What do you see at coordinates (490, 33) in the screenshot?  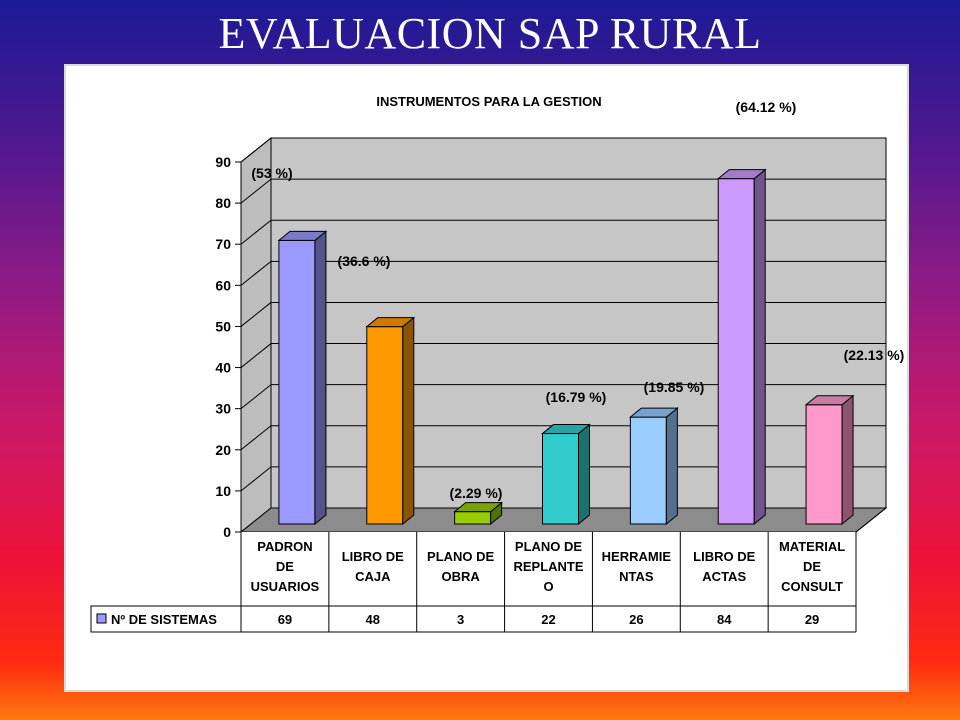 I see `slide-title: EVALUACION SAP RURAL` at bounding box center [490, 33].